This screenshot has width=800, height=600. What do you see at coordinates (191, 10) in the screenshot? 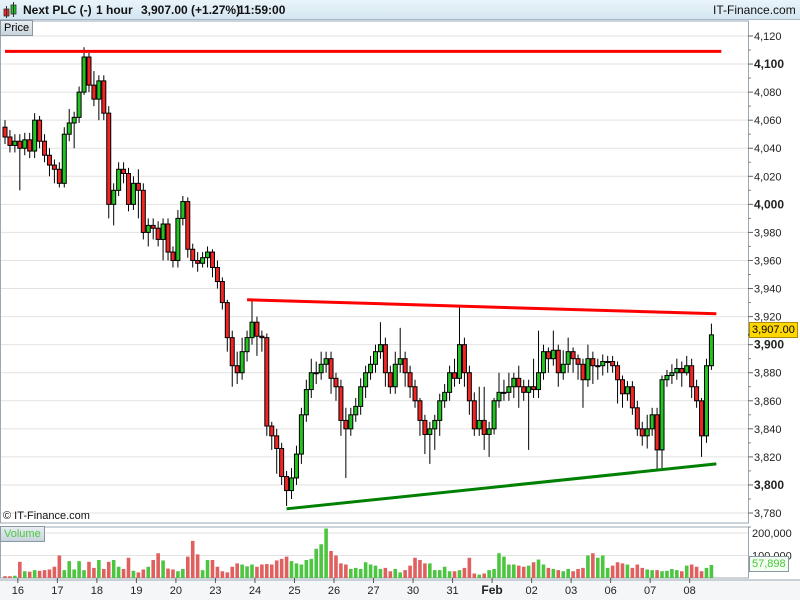
I see `price-change: 3,907.00 (+1.27%)` at bounding box center [191, 10].